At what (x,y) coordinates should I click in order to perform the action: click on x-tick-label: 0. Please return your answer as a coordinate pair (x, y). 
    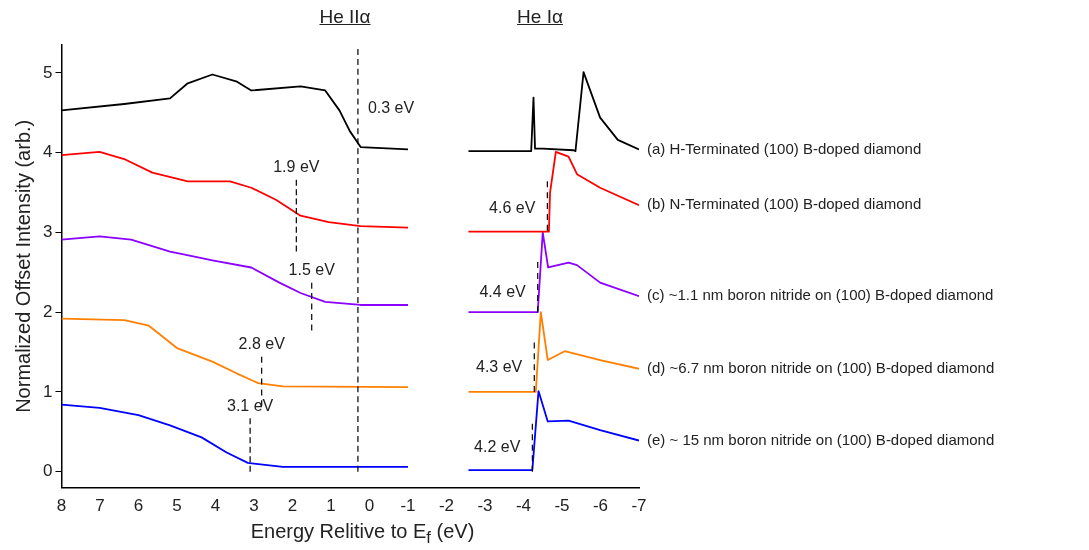
    Looking at the image, I should click on (369, 506).